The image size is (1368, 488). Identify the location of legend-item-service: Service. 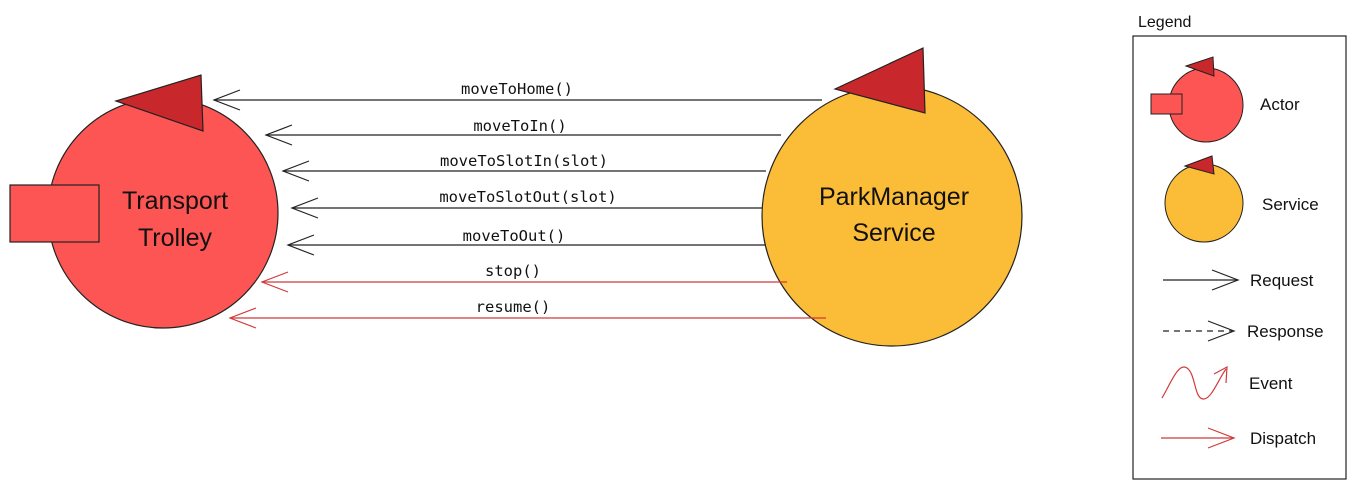
(1241, 199).